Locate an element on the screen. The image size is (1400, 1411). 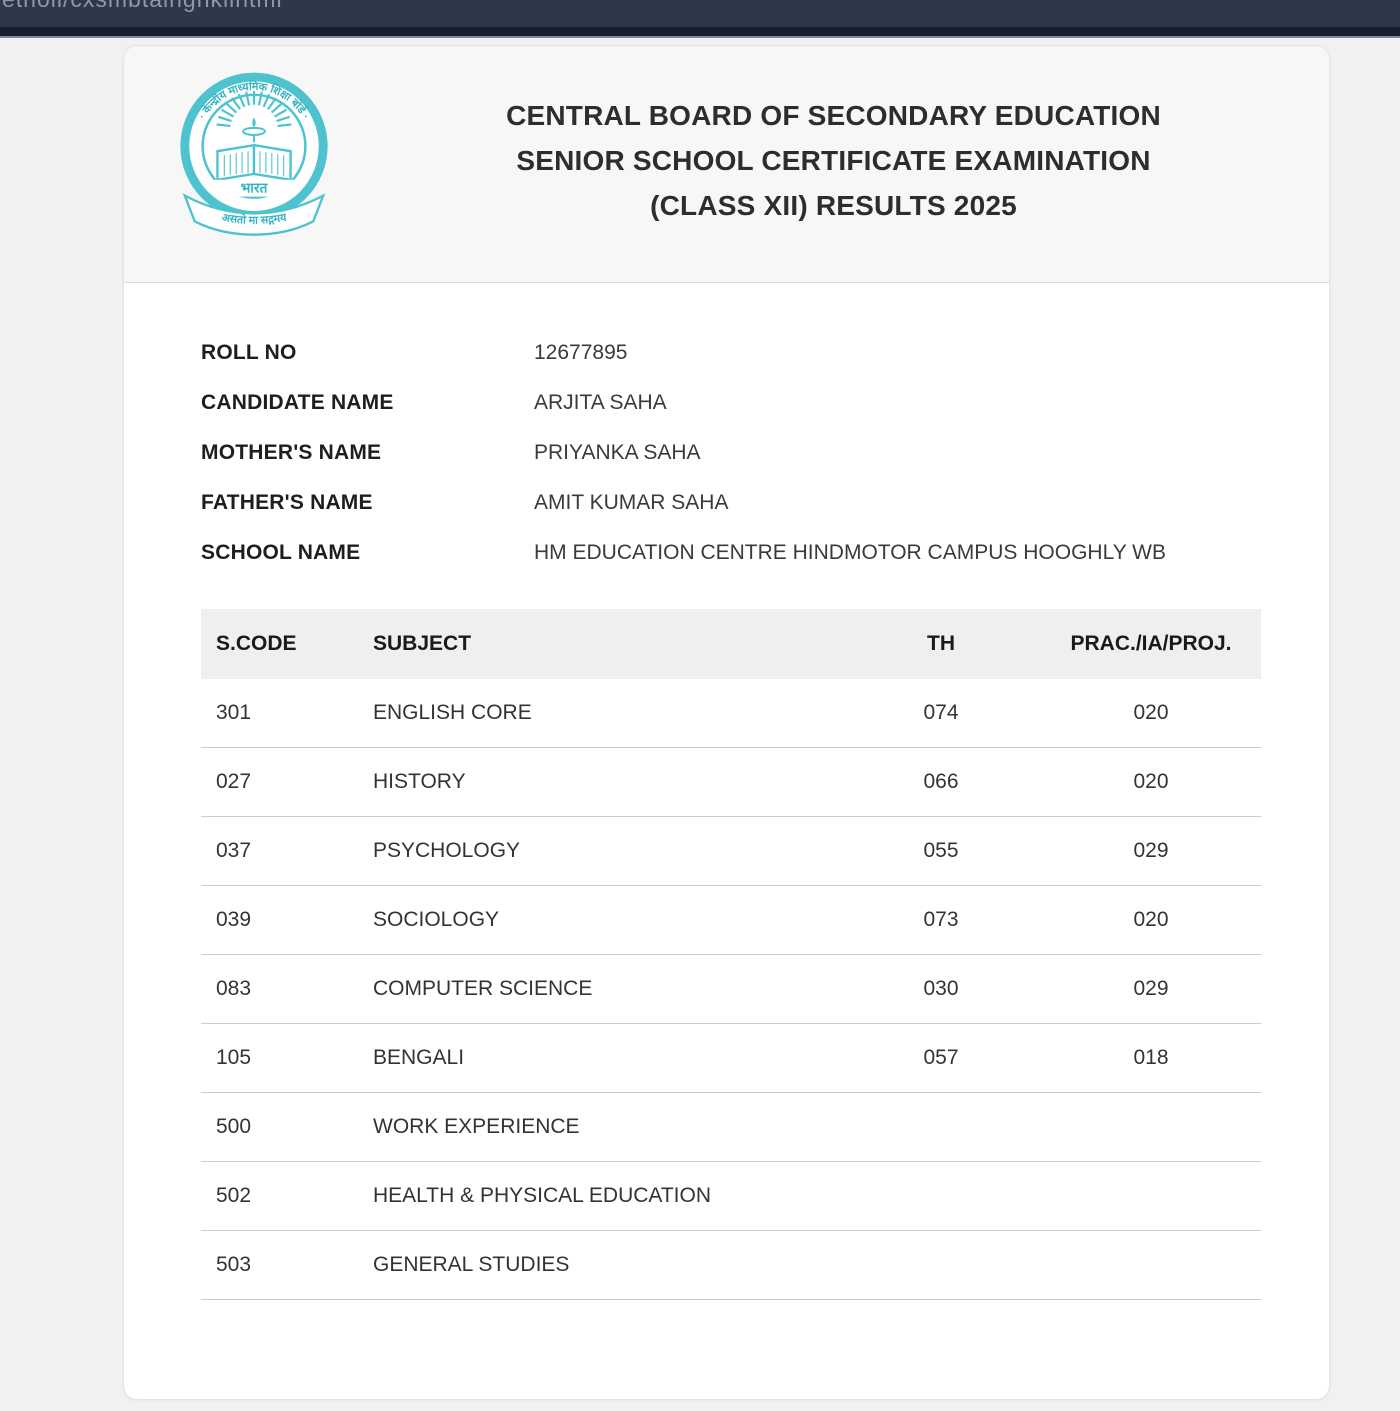
cell-scode: 502 is located at coordinates (234, 1195).